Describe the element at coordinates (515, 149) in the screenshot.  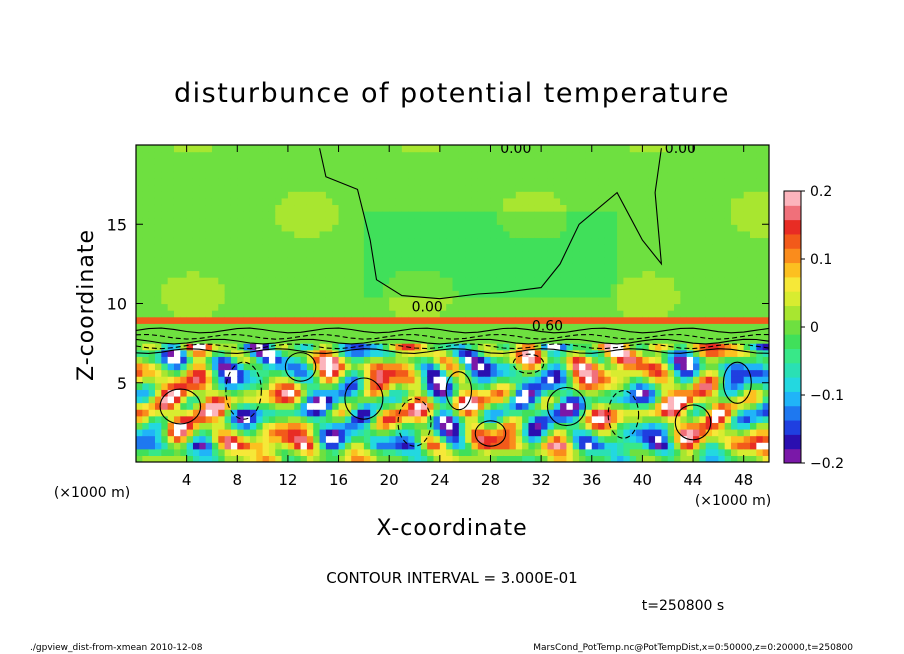
I see `contour-label: 0.00` at that location.